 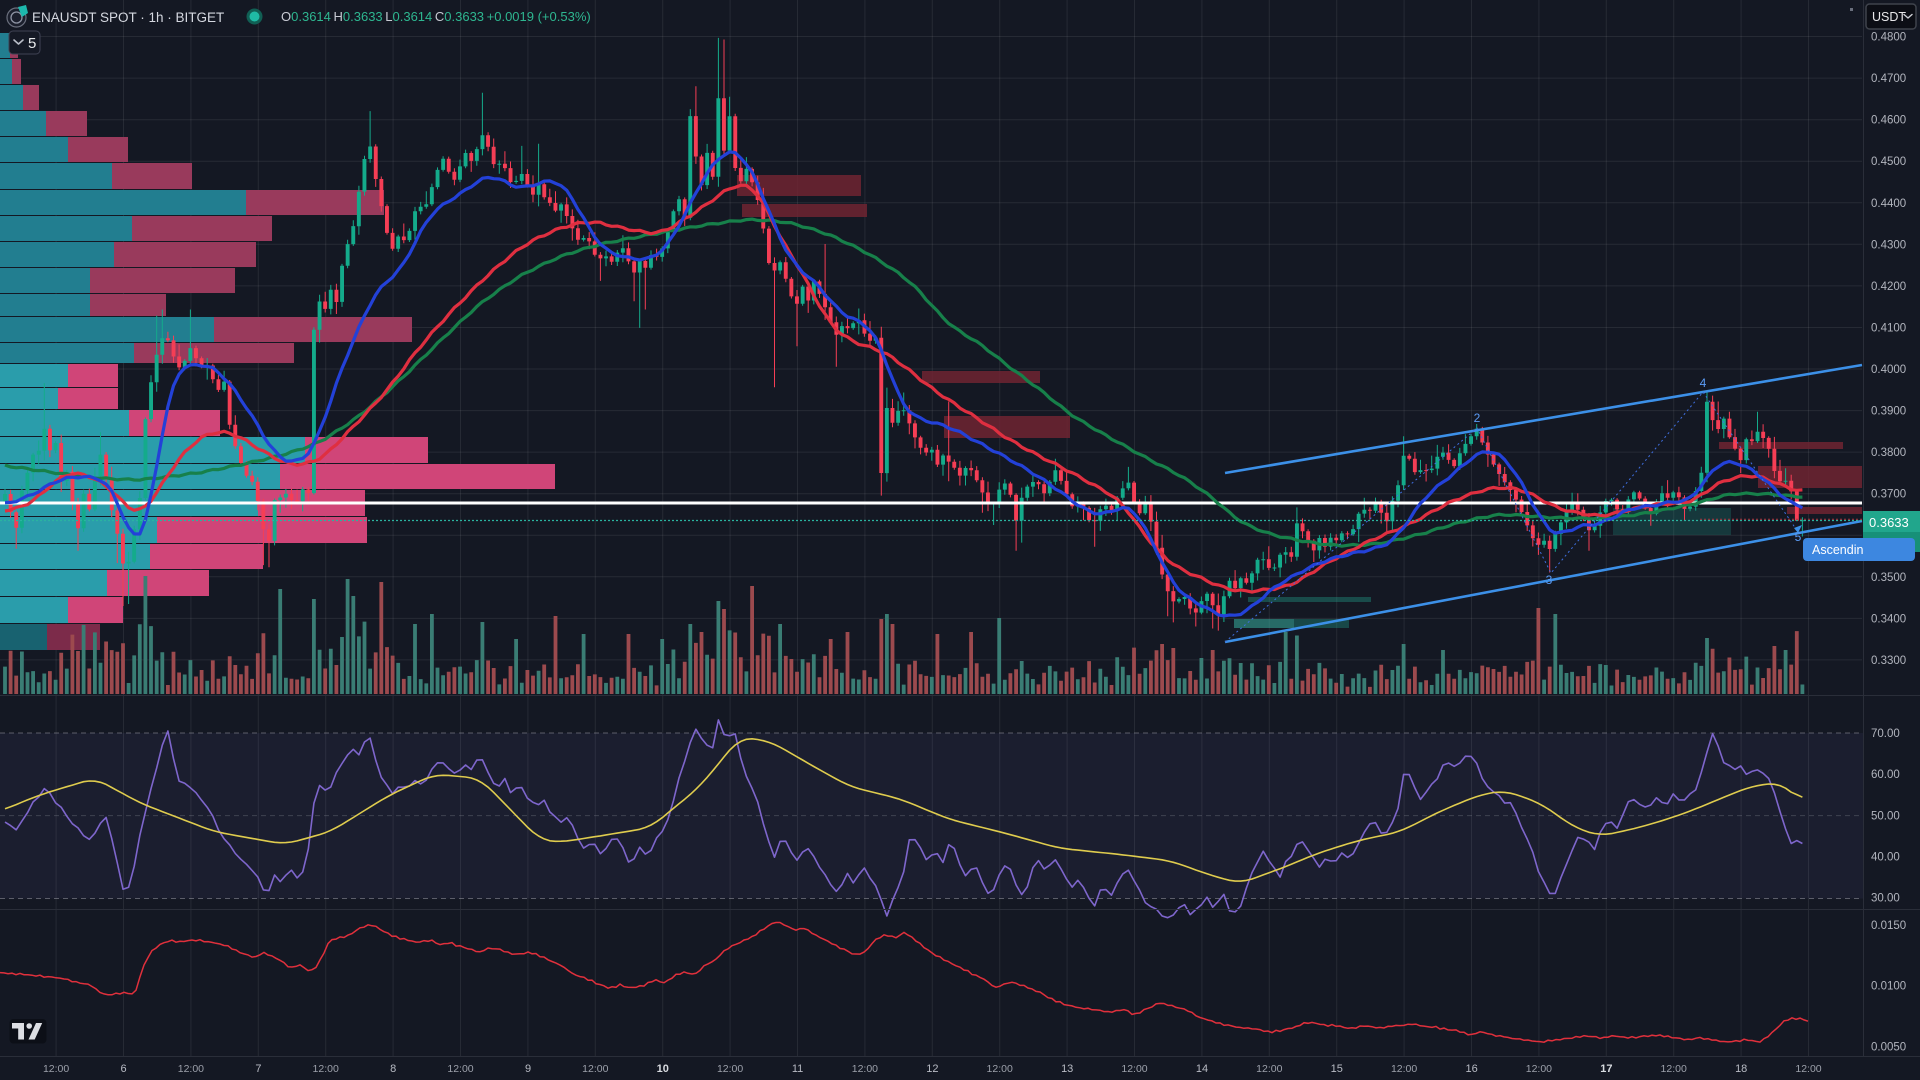 I want to click on svg-text: 0.4000, so click(x=1888, y=370).